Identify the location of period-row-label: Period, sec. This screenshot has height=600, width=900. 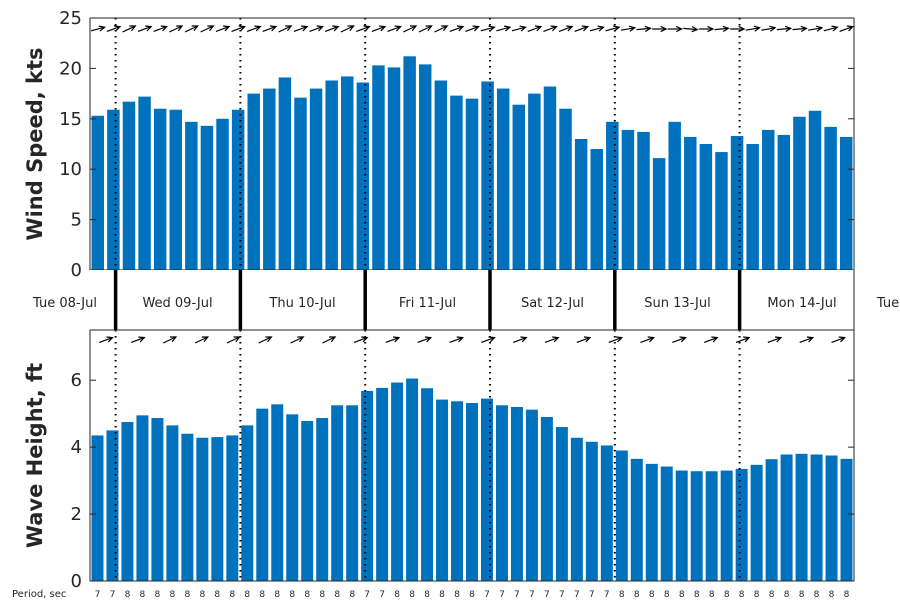
(39, 594).